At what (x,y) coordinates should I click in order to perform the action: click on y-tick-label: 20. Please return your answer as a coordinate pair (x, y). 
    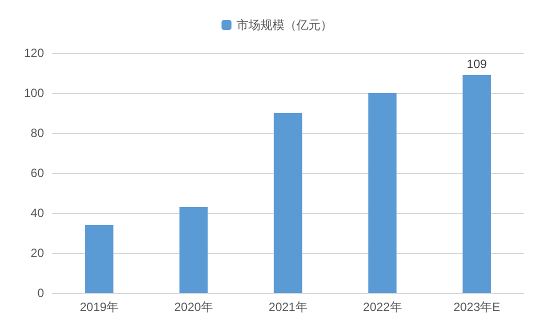
    Looking at the image, I should click on (37, 253).